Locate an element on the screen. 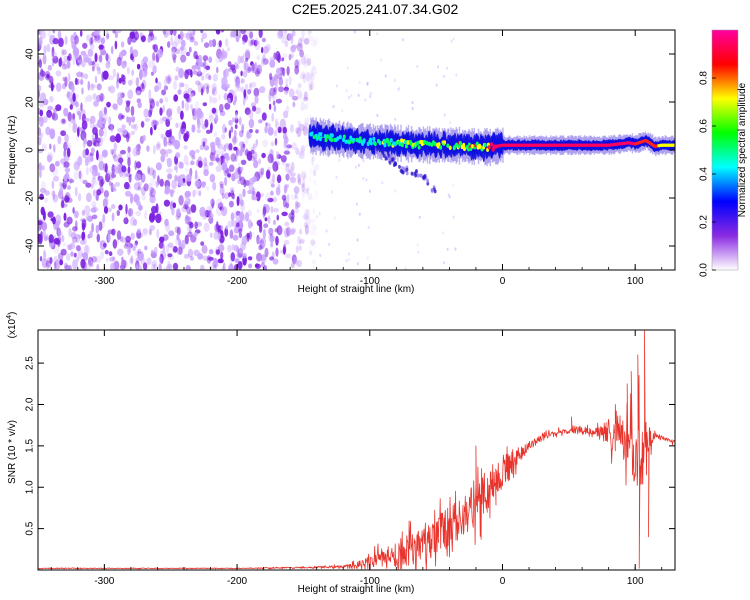 The height and width of the screenshot is (600, 750). ridge-branch is located at coordinates (415, 175).